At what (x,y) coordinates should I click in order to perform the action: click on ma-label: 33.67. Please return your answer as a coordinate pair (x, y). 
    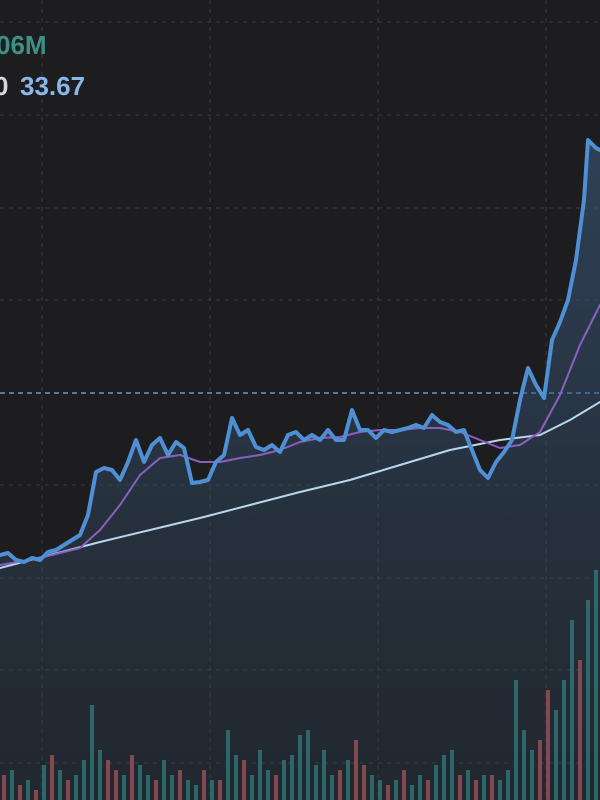
    Looking at the image, I should click on (52, 86).